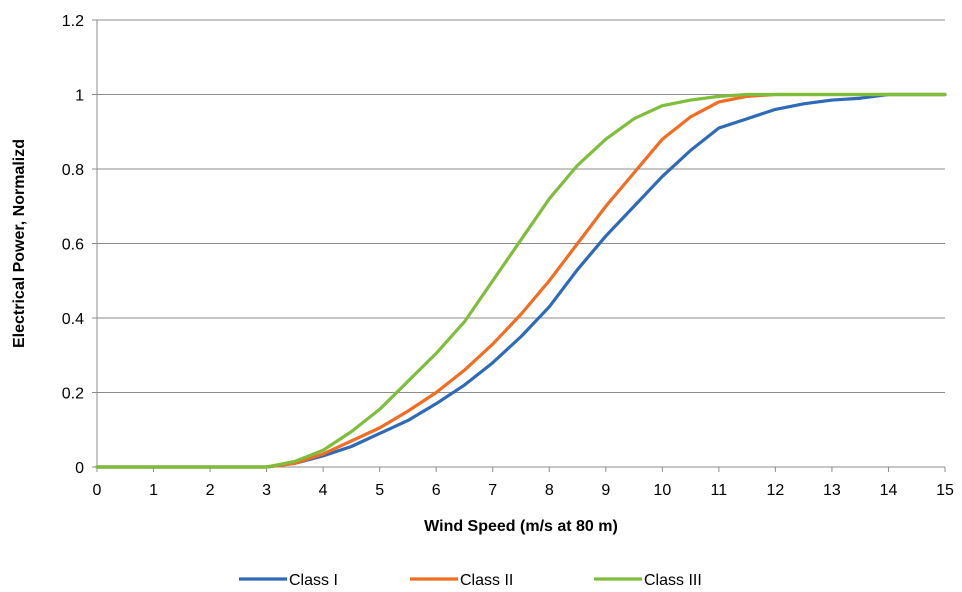 This screenshot has height=592, width=962. I want to click on x-tick-label: 14, so click(889, 490).